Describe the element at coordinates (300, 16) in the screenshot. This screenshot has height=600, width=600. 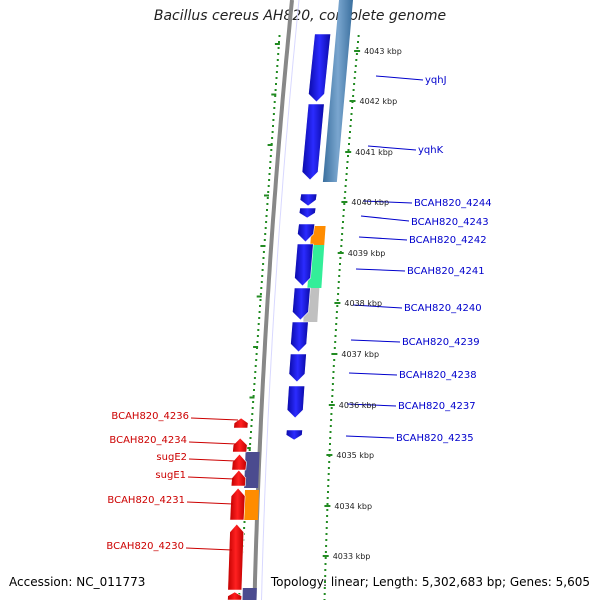
I see `map-title: Bacillus cereus AH820, complete genome` at that location.